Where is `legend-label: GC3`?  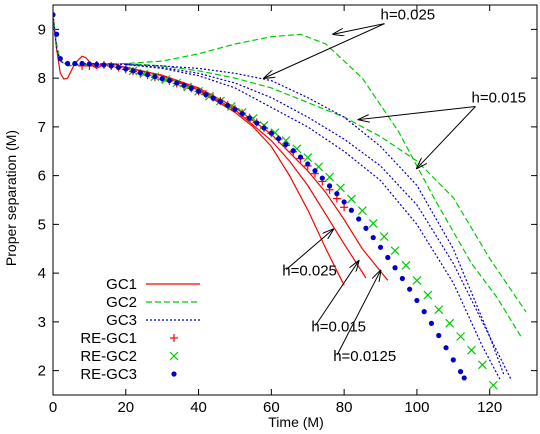 legend-label: GC3 is located at coordinates (121, 320).